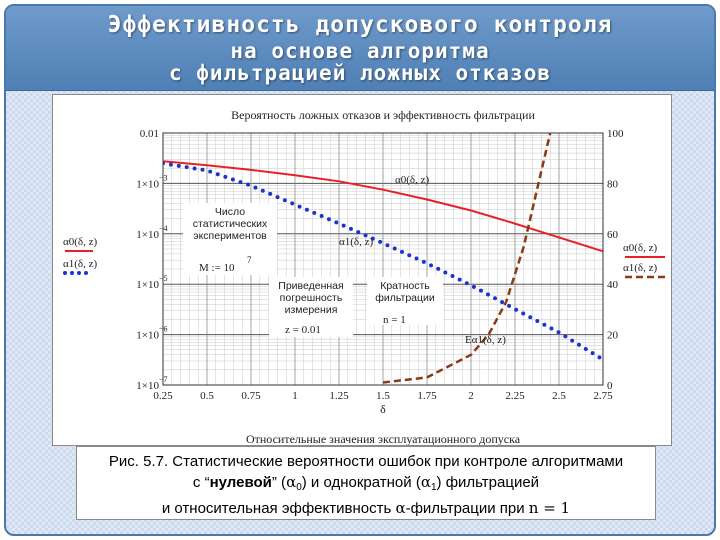  What do you see at coordinates (613, 184) in the screenshot?
I see `y-right-tick-label: 80` at bounding box center [613, 184].